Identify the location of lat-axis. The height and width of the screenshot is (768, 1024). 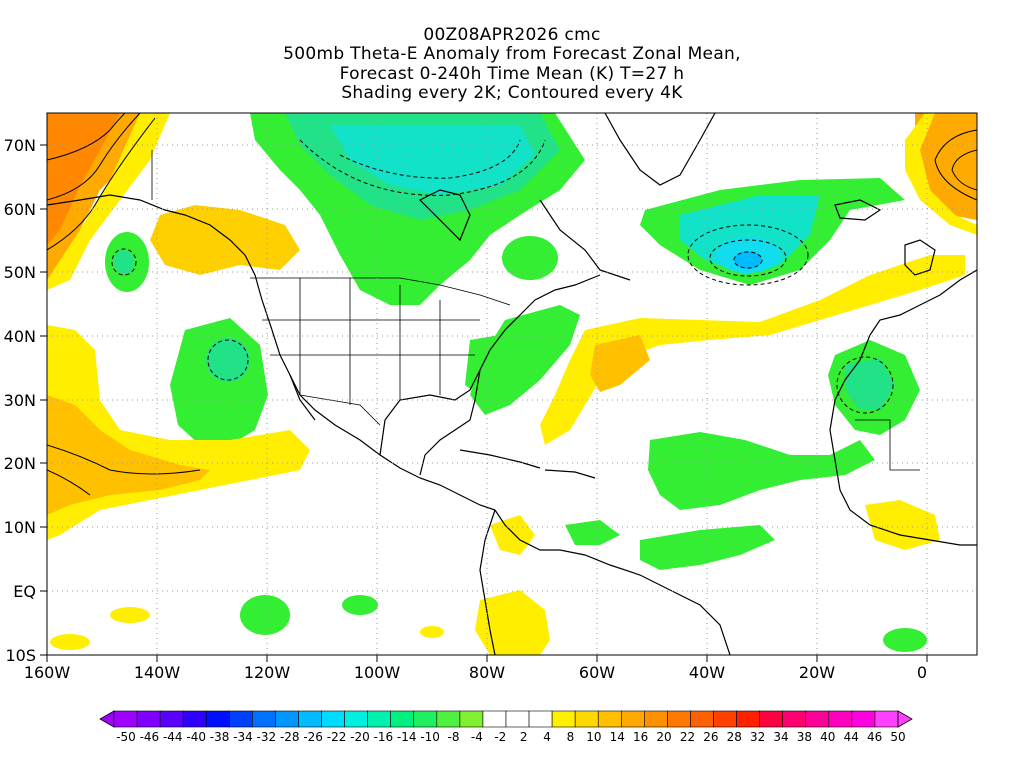
(43, 400).